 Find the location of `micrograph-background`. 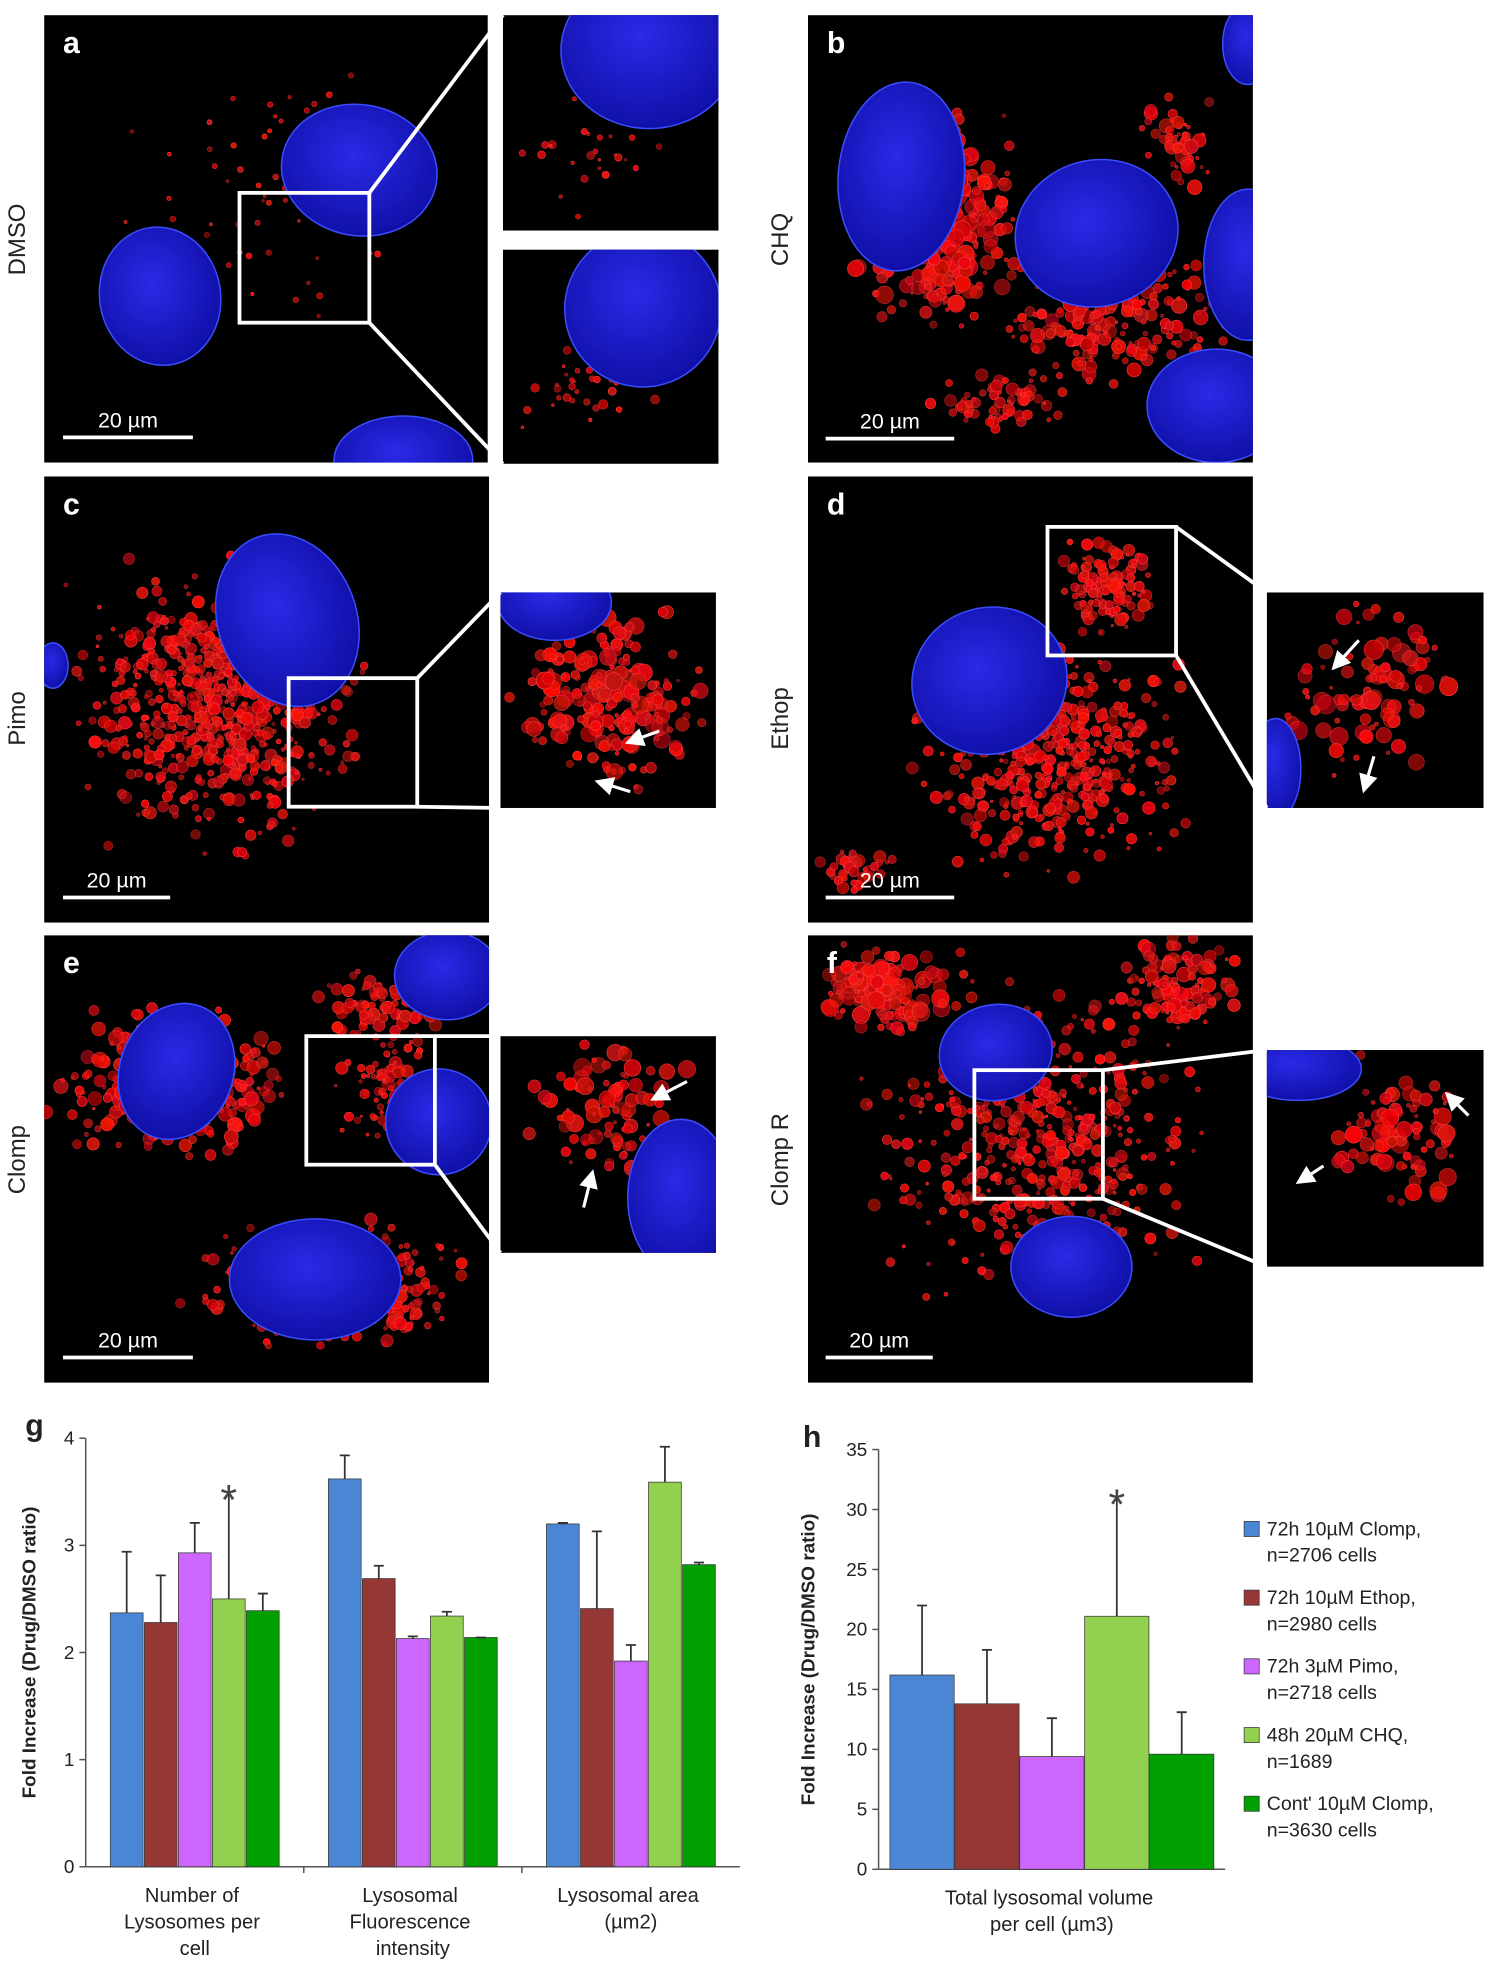

micrograph-background is located at coordinates (266, 239).